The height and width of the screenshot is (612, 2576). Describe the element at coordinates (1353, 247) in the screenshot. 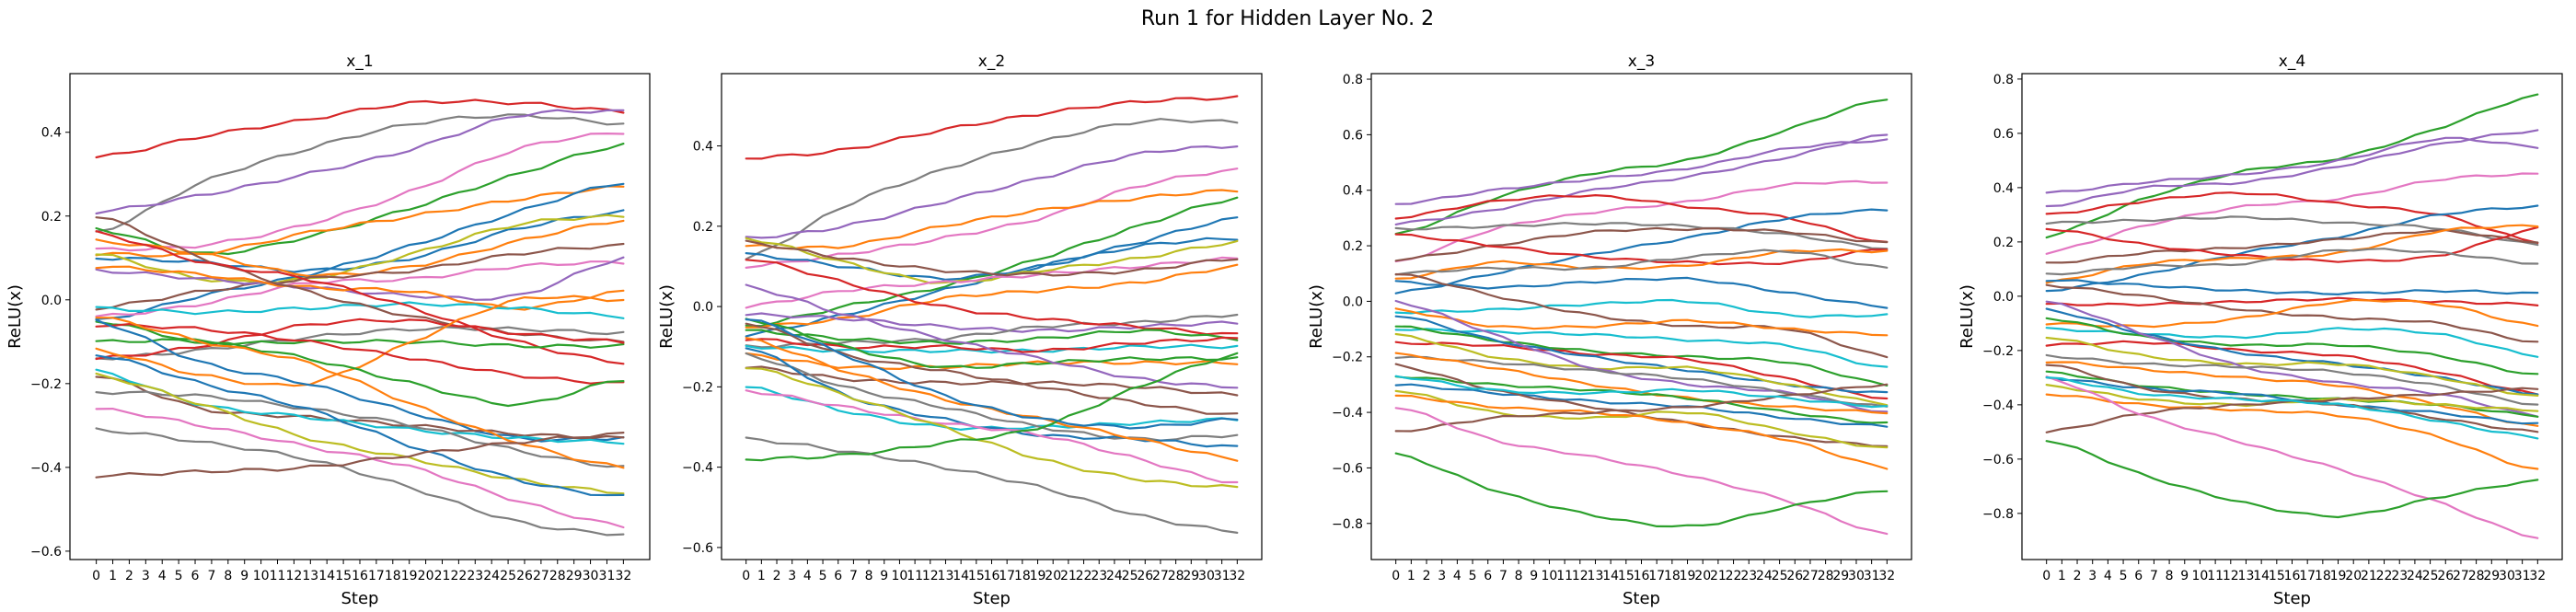

I see `y-tick-label: 0.2` at that location.